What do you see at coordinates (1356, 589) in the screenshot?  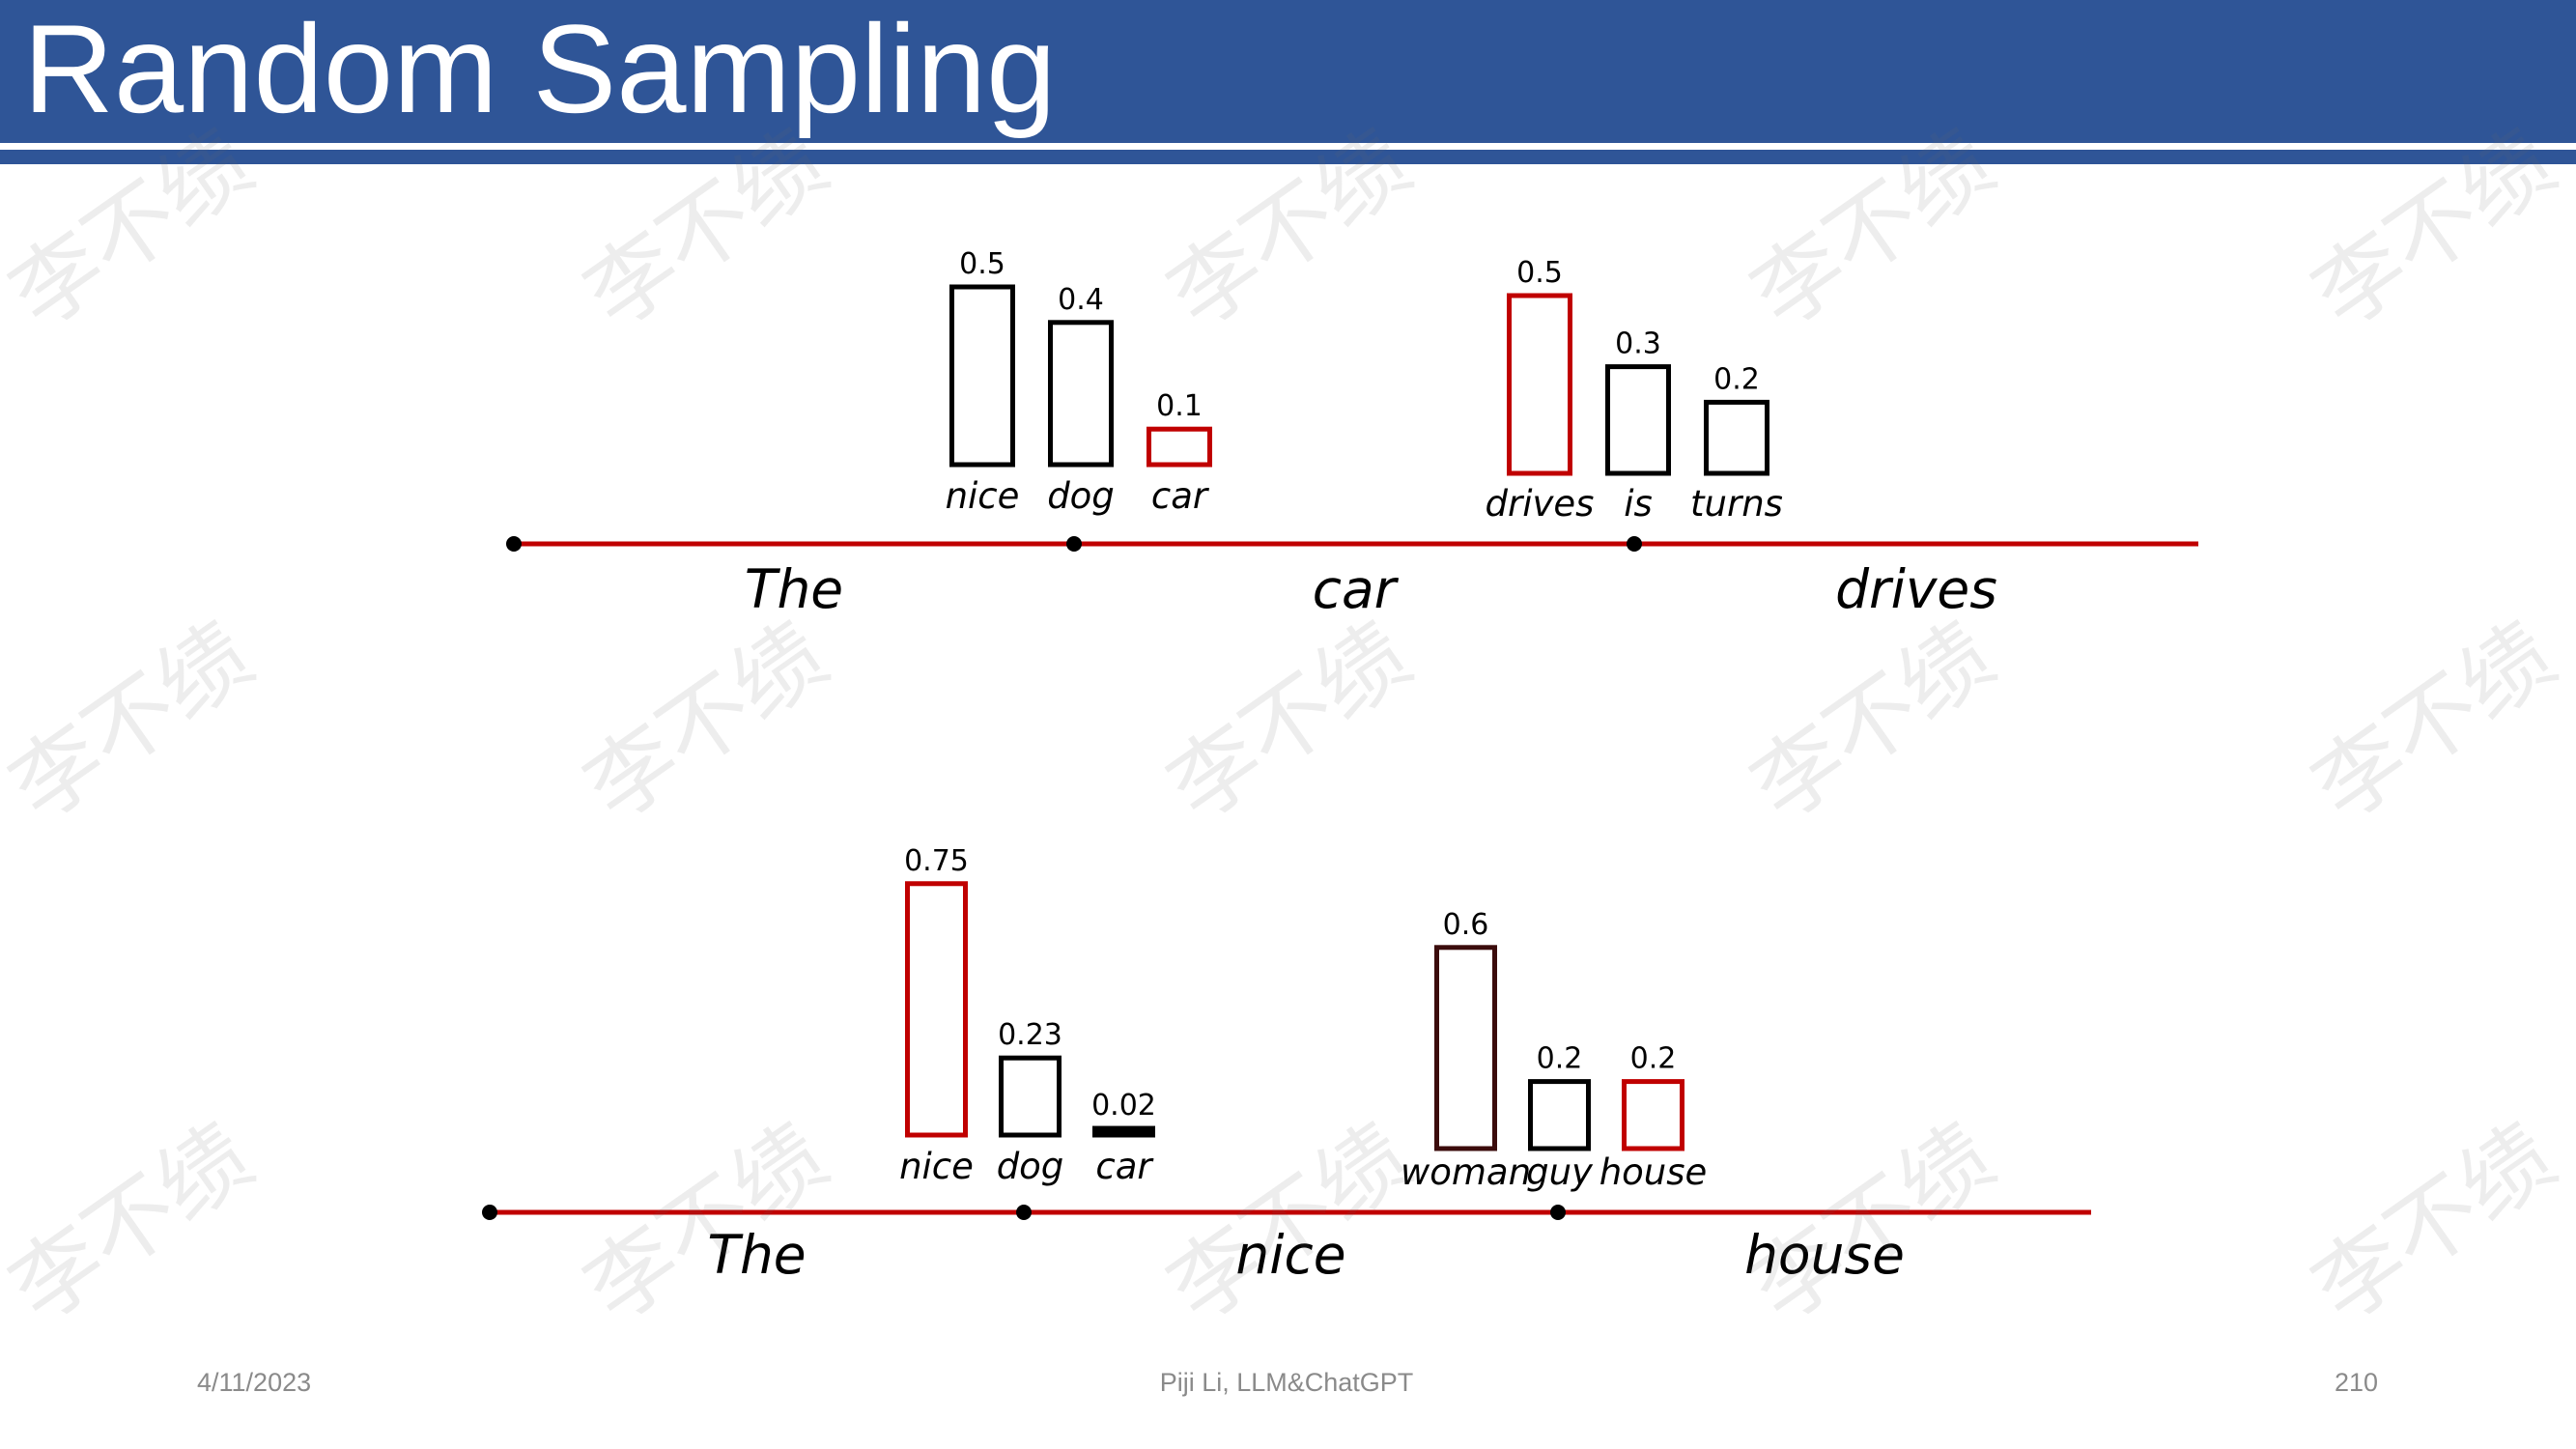 I see `sequence-token: car` at bounding box center [1356, 589].